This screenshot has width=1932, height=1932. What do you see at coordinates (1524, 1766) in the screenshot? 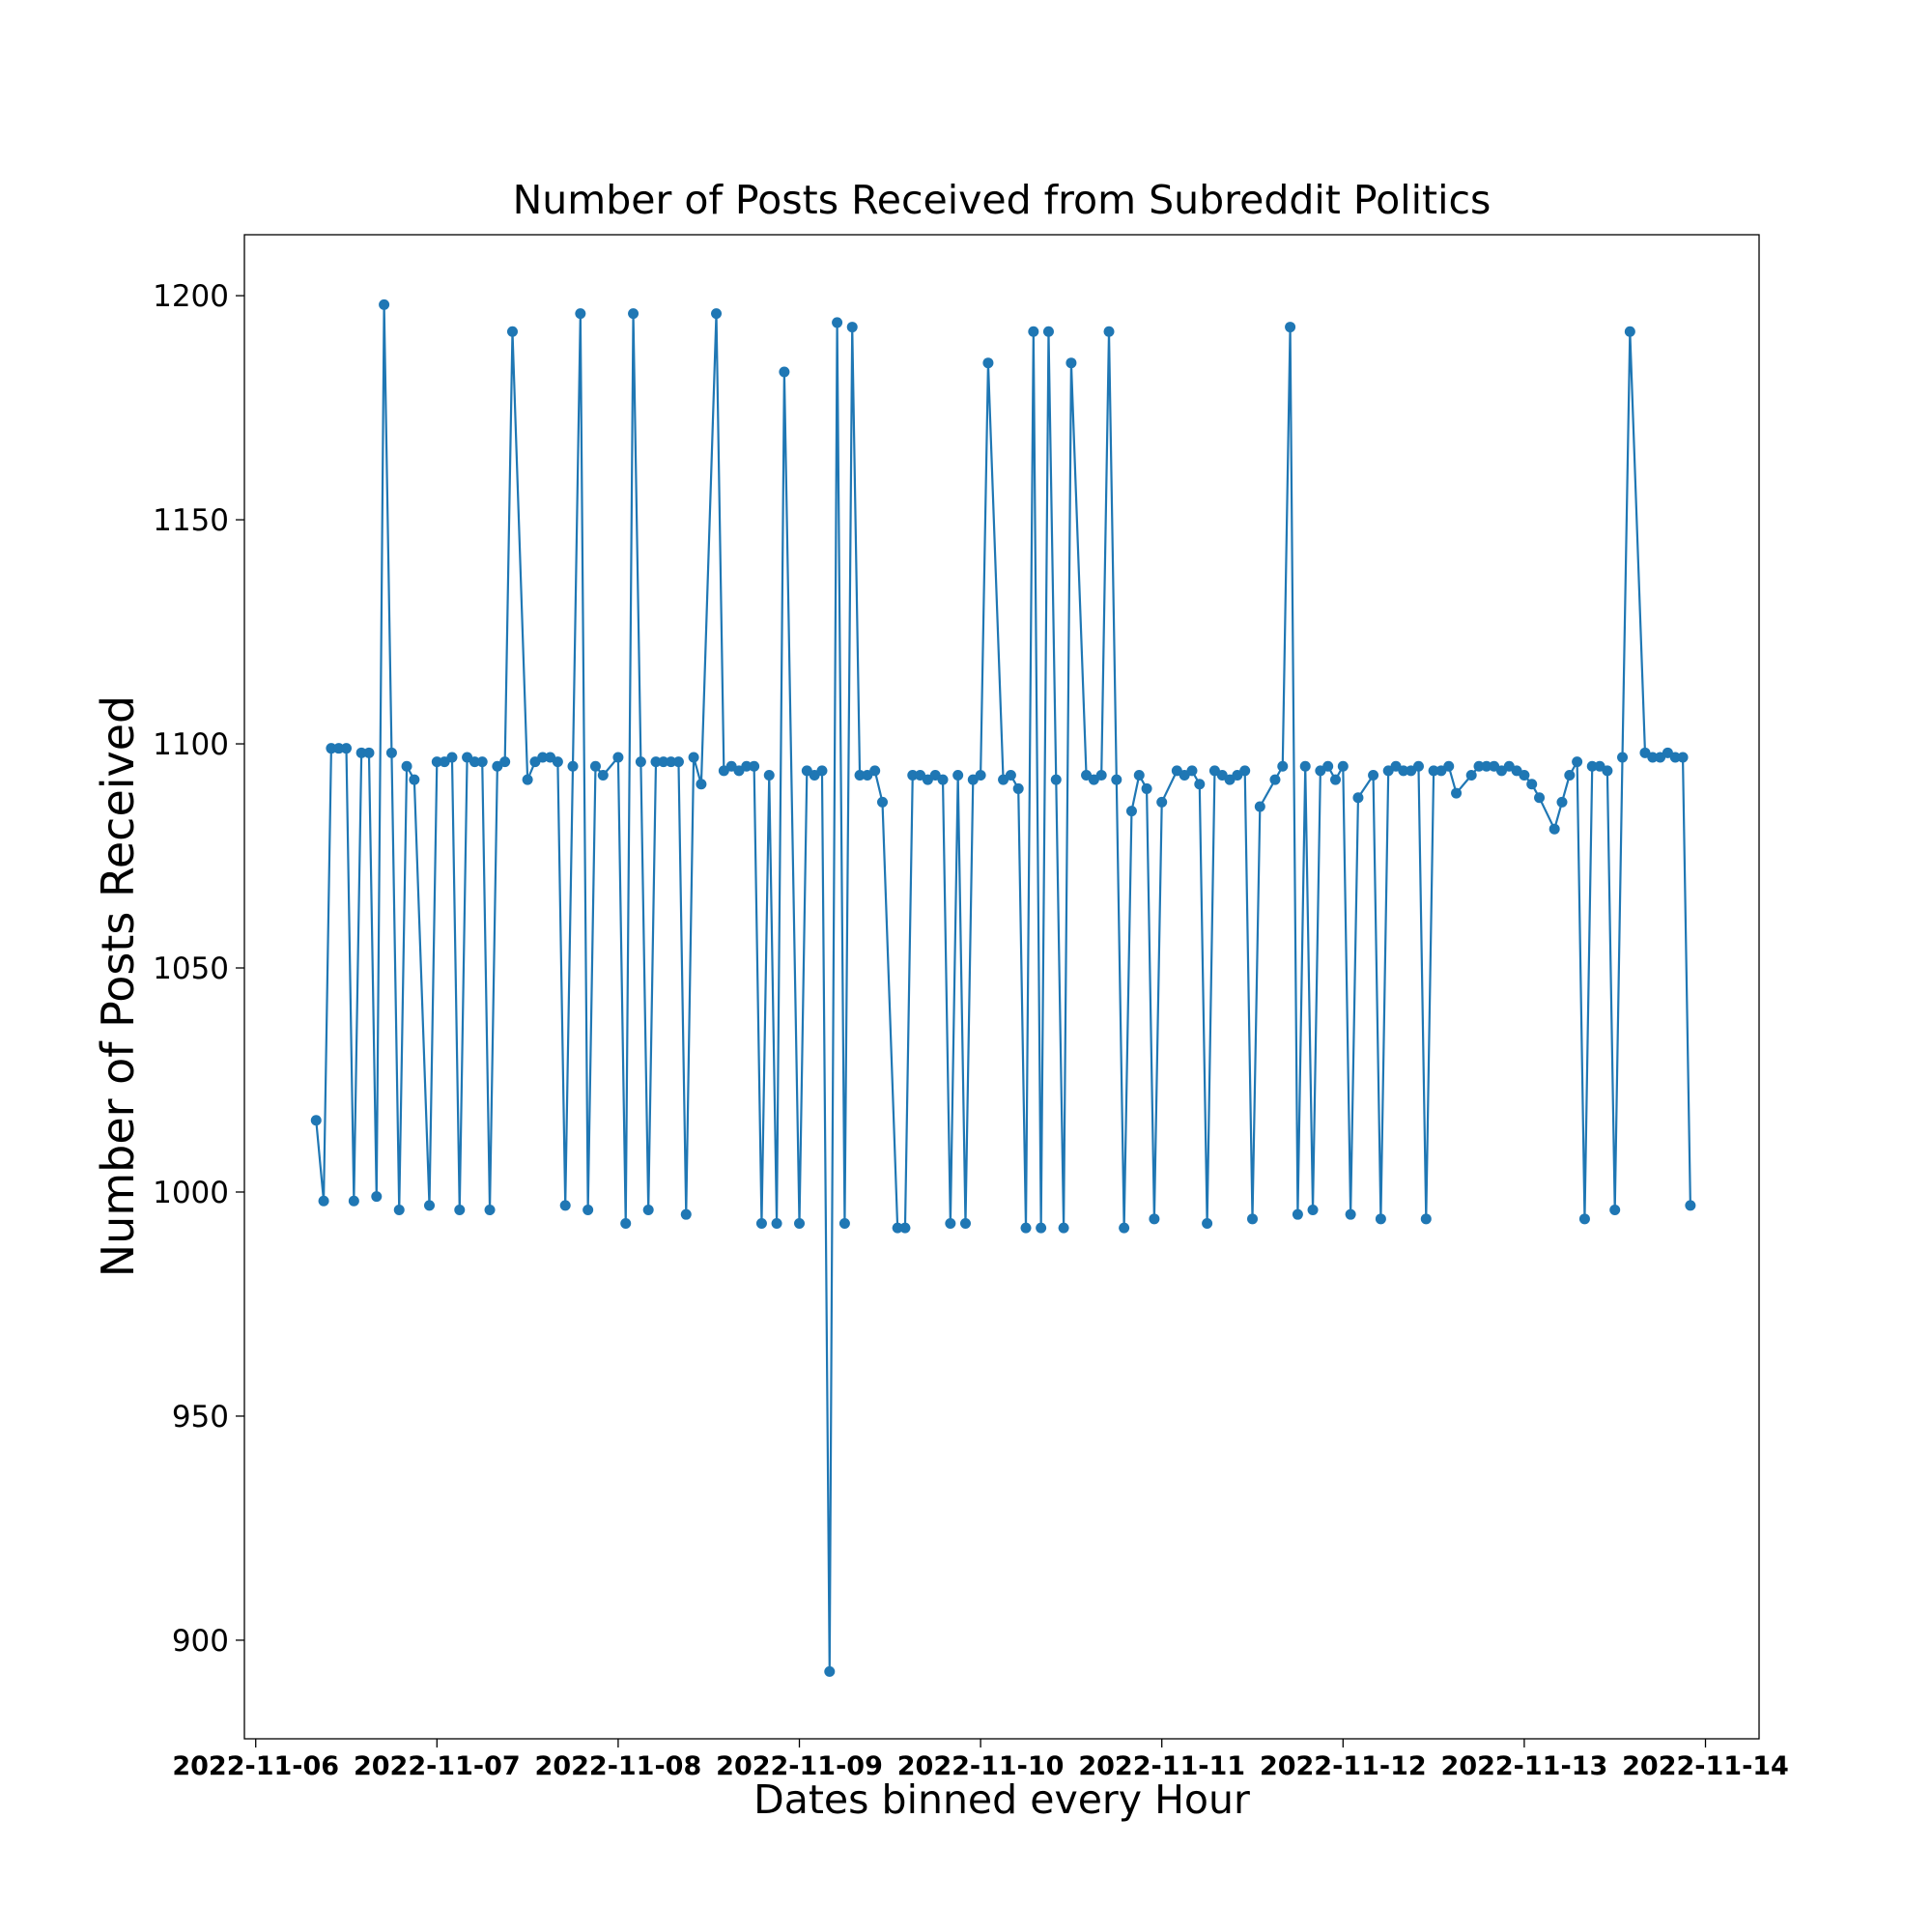
I see `x-tick-label: 2022-11-13` at bounding box center [1524, 1766].